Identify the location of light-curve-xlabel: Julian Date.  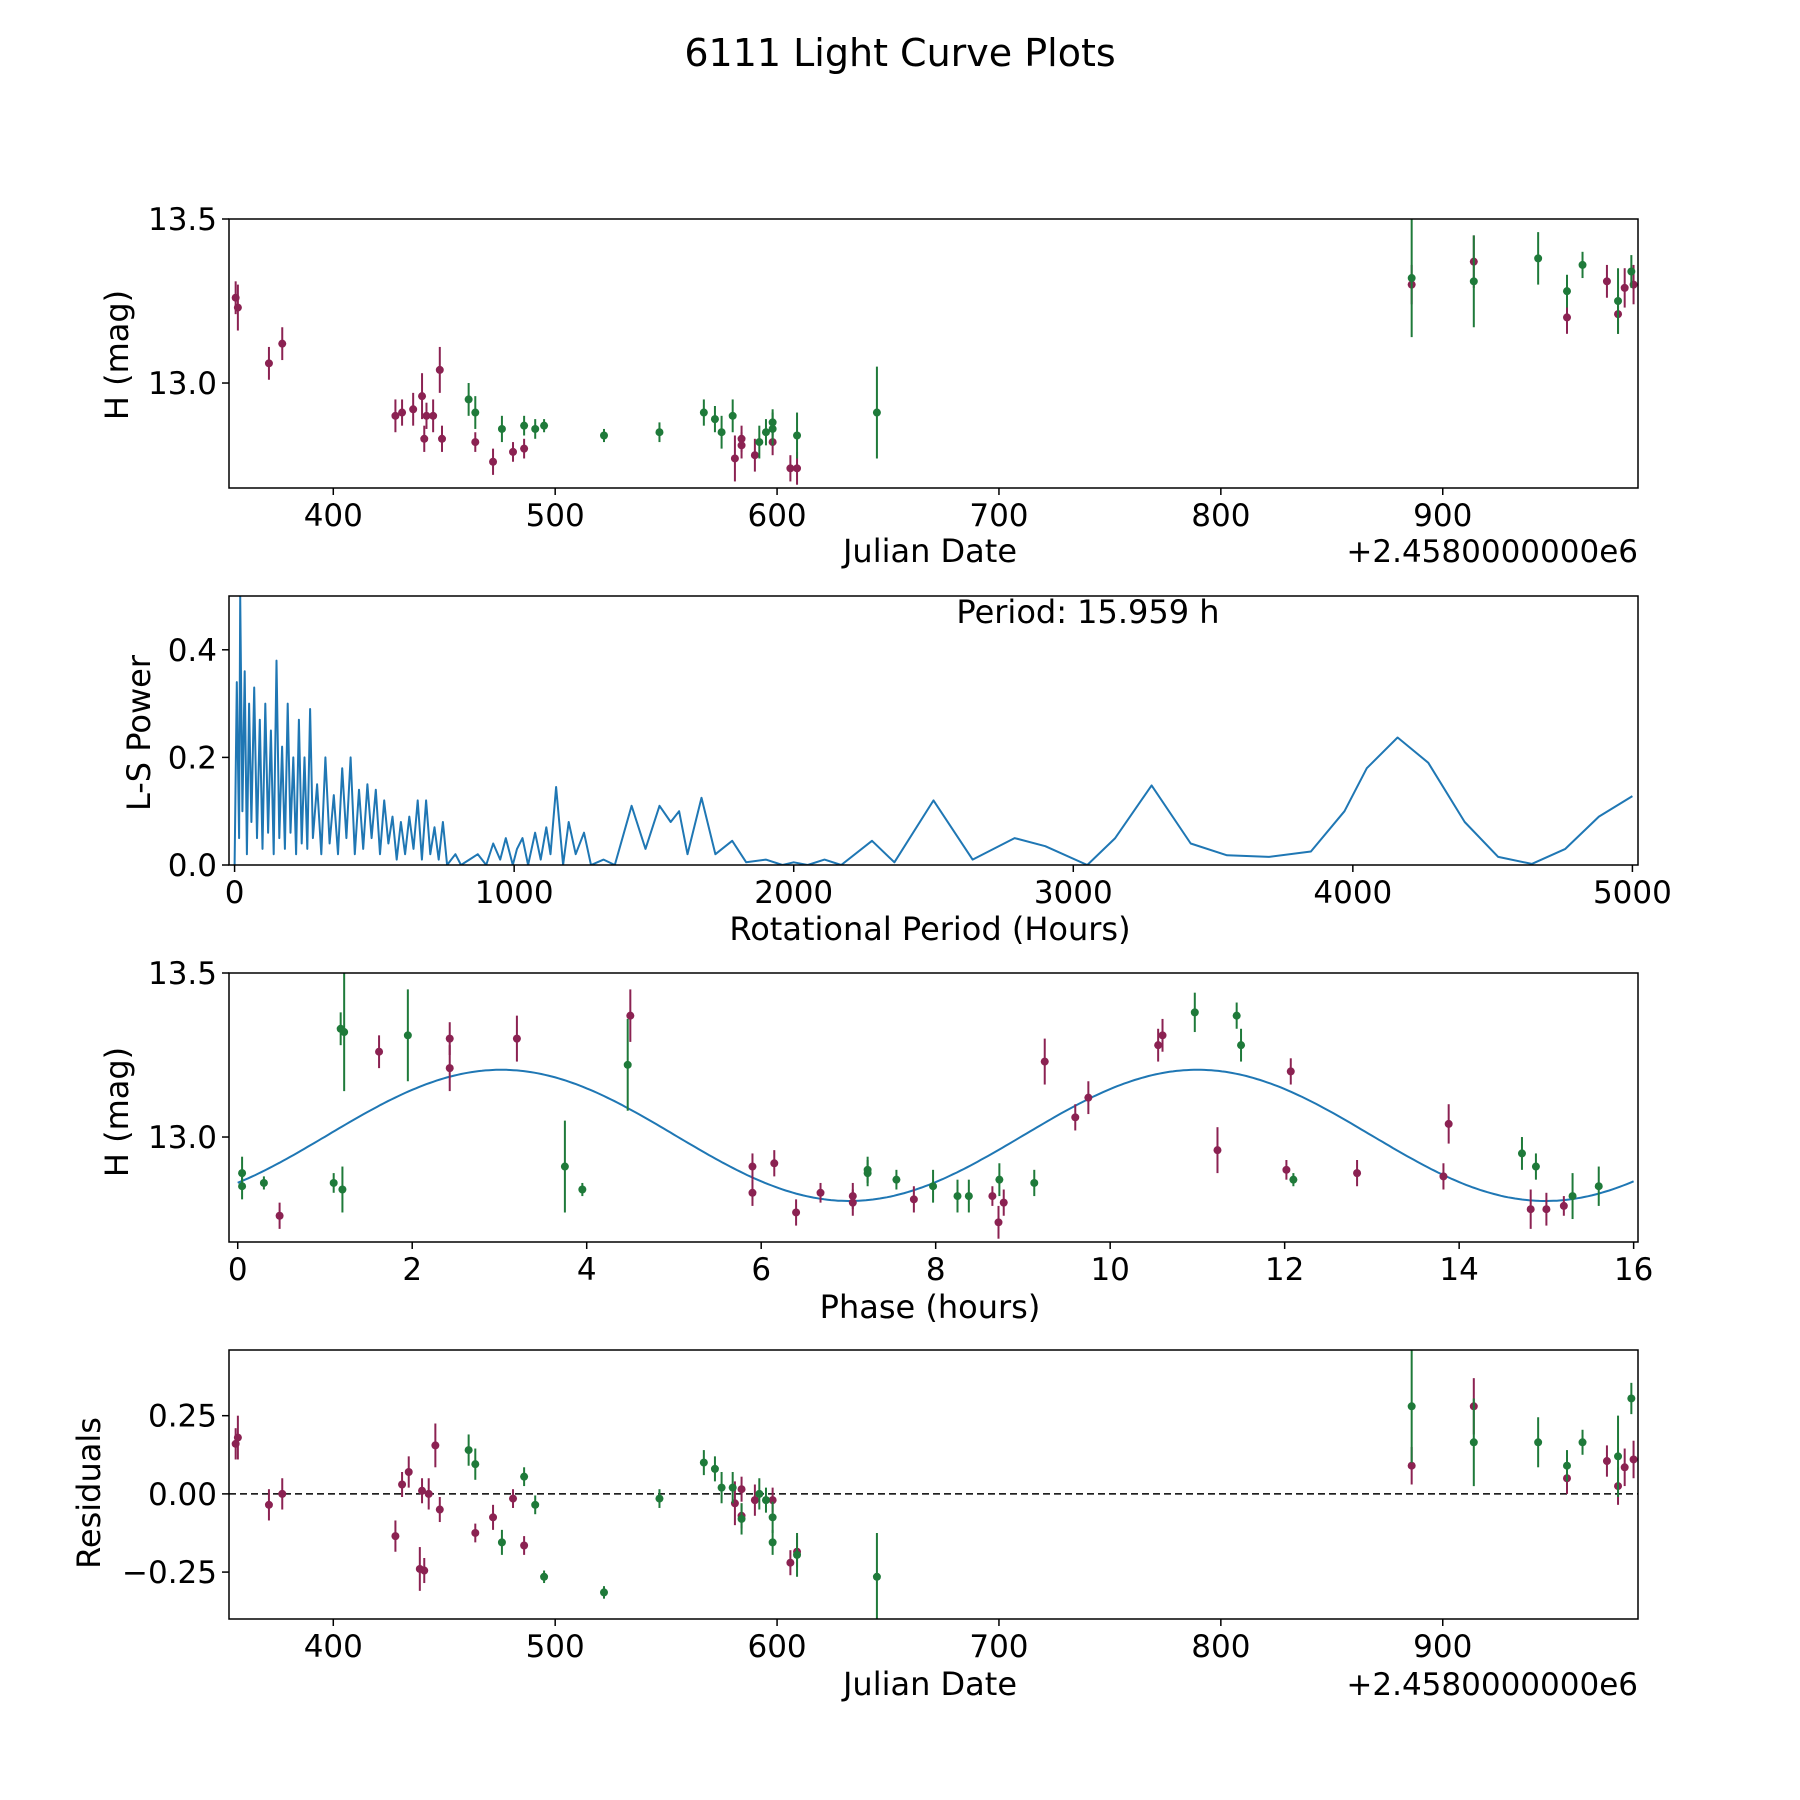
(929, 551).